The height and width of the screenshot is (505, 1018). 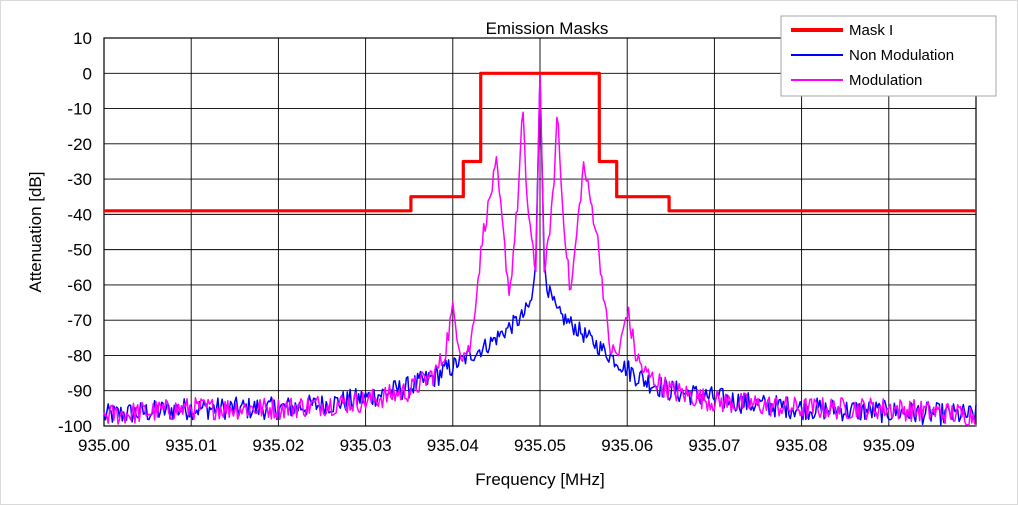 I want to click on x-tick-label: 935.03, so click(x=366, y=445).